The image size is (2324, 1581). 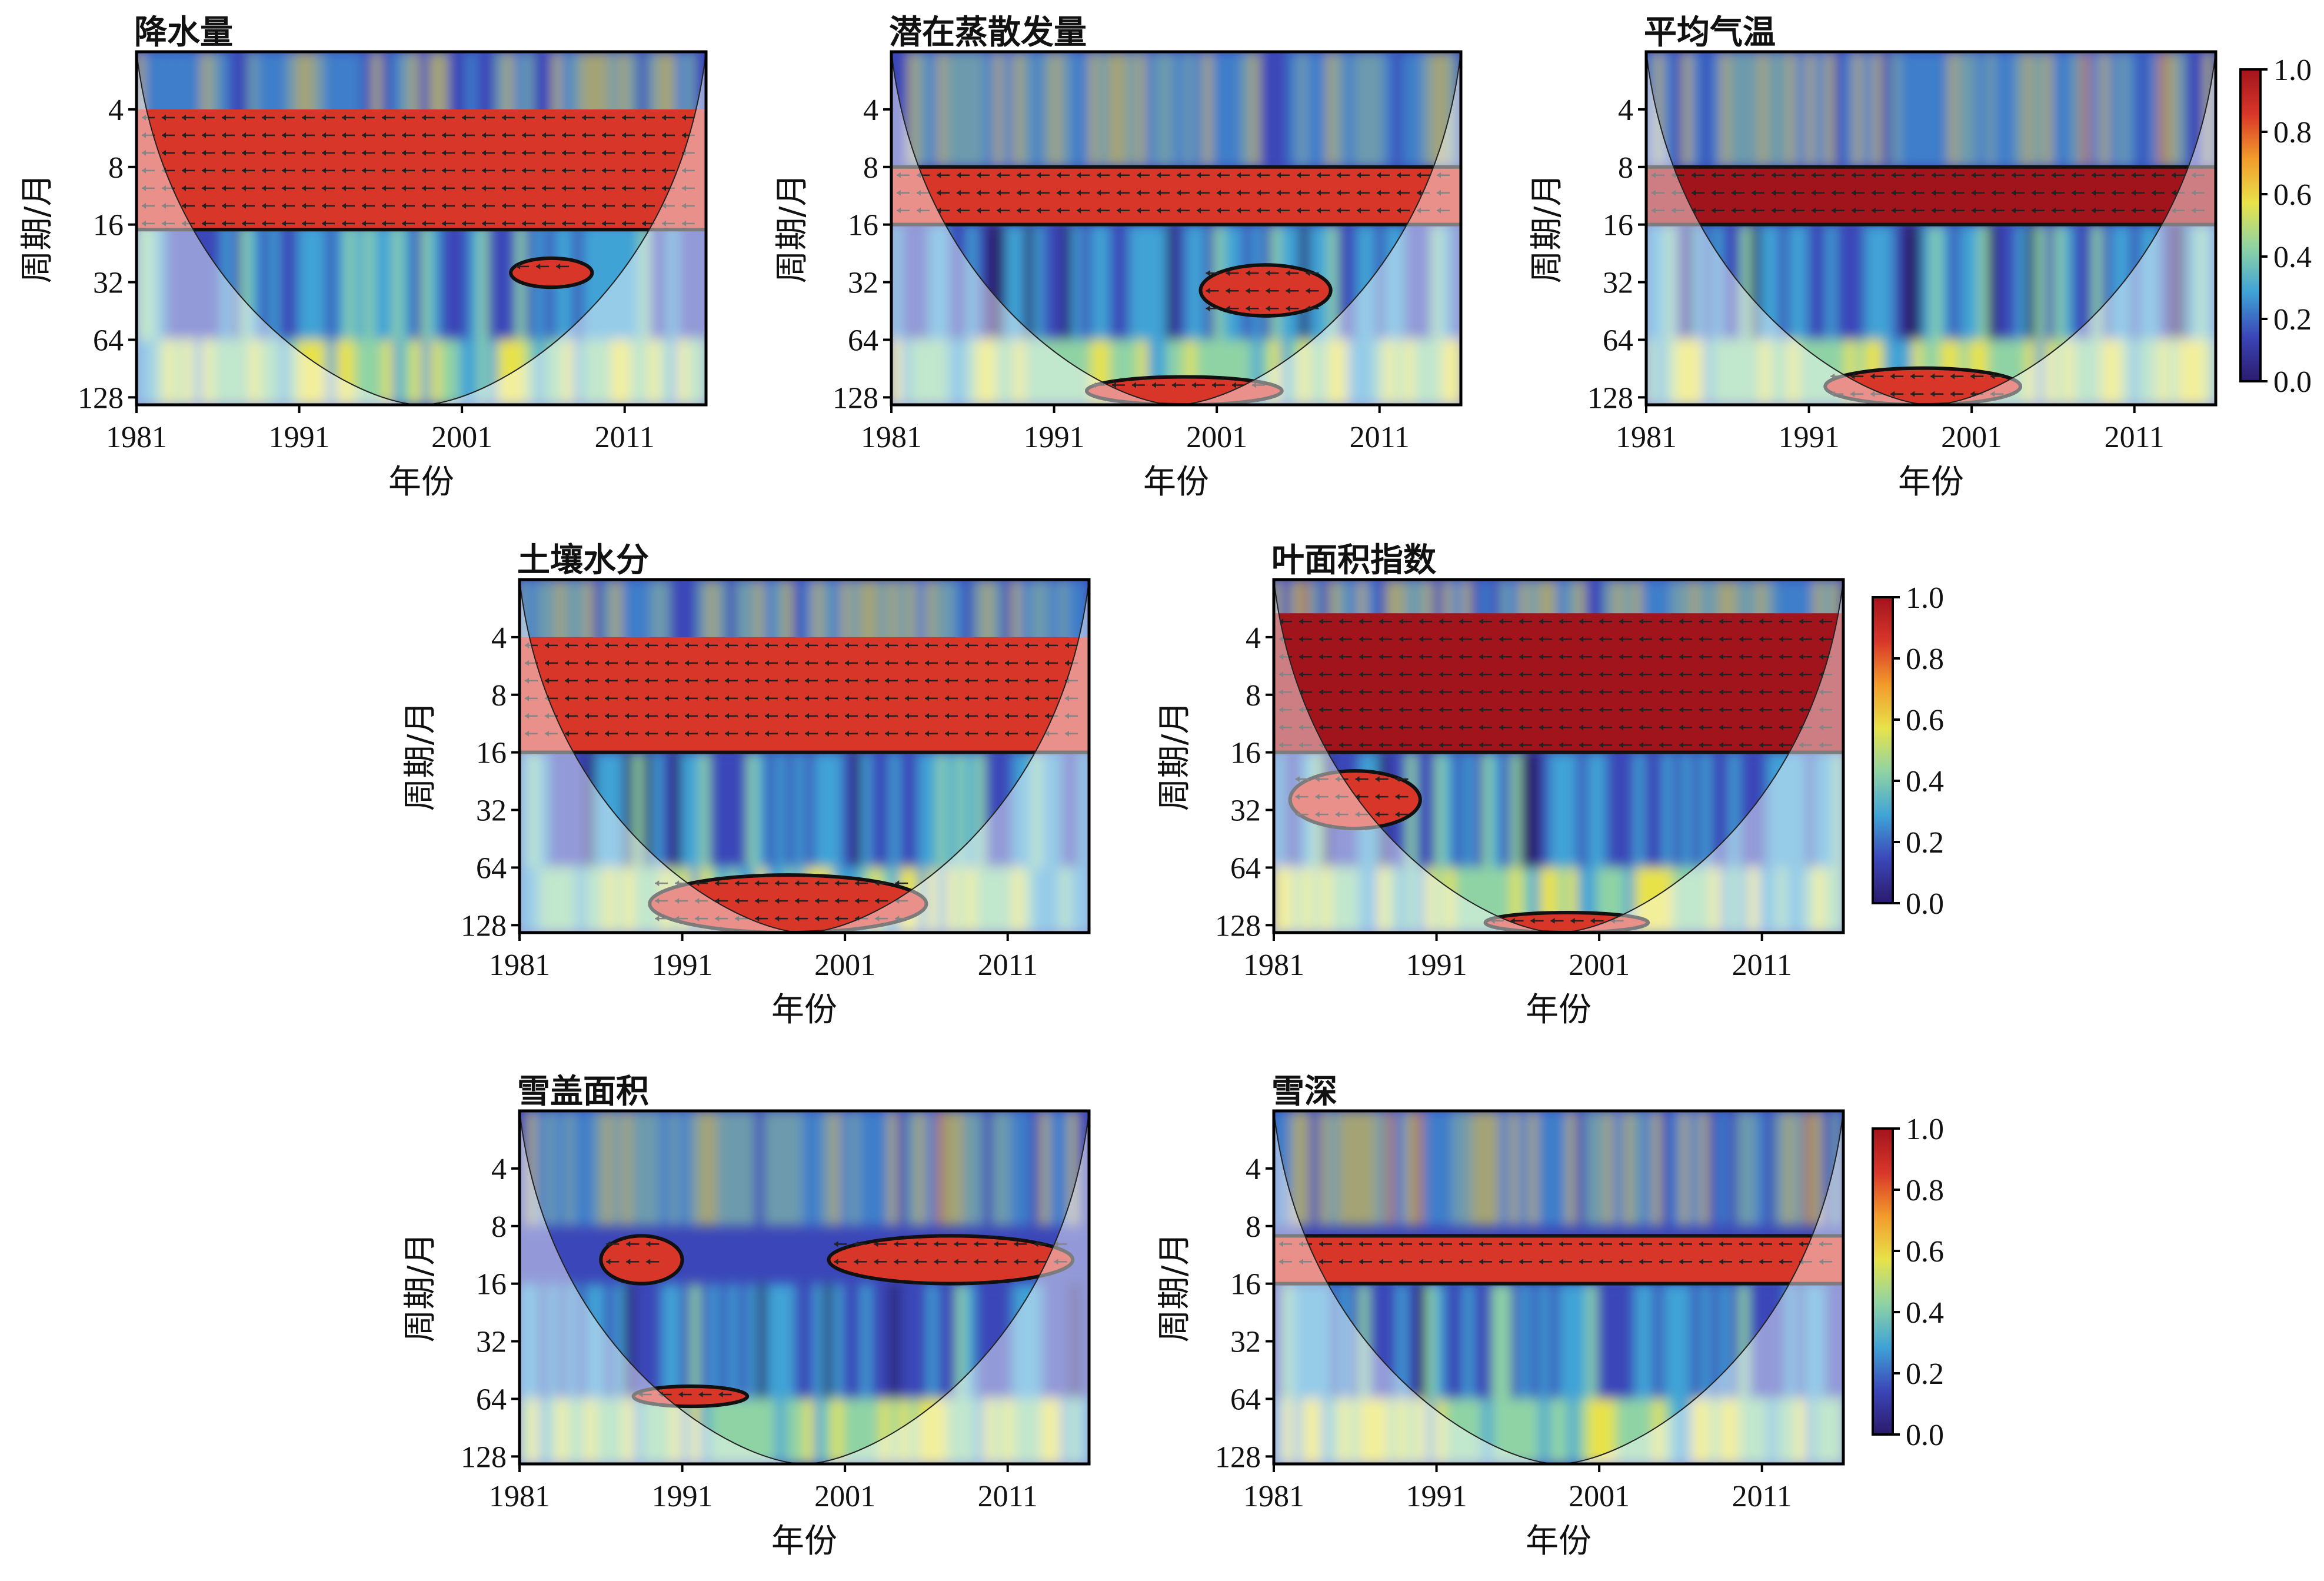 I want to click on colorbar-tick-label: 0.0, so click(x=1925, y=904).